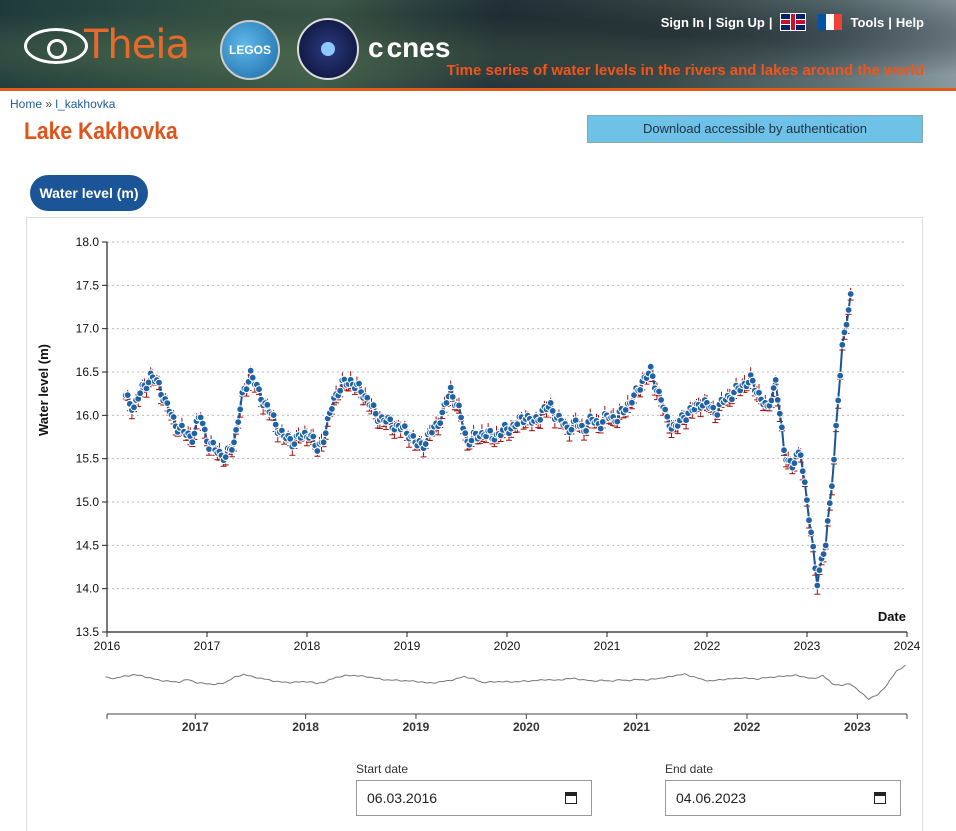 This screenshot has height=831, width=956. What do you see at coordinates (783, 798) in the screenshot?
I see `end-date-input: 04.06.2023` at bounding box center [783, 798].